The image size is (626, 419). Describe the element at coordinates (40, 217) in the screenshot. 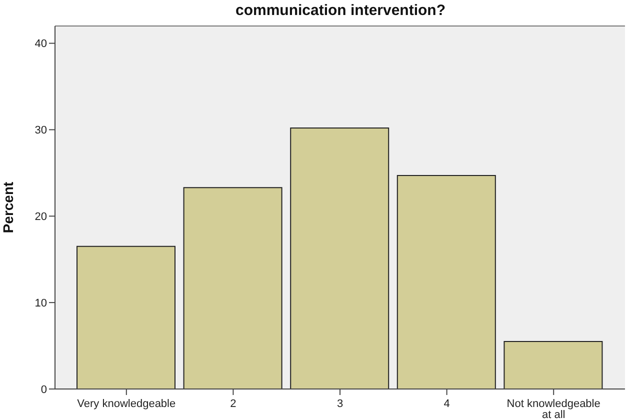

I see `y-tick-label: 20` at that location.